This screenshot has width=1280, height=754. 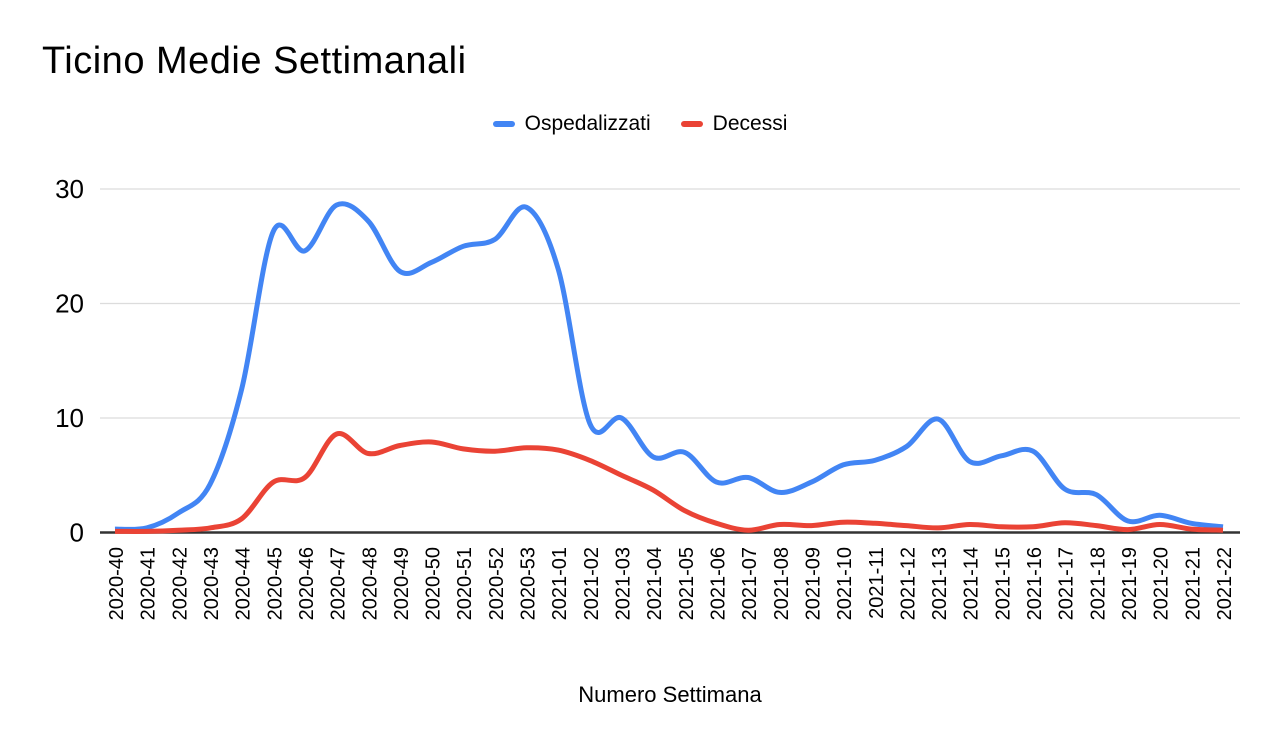 What do you see at coordinates (655, 583) in the screenshot?
I see `x-tick-label: 2021-04` at bounding box center [655, 583].